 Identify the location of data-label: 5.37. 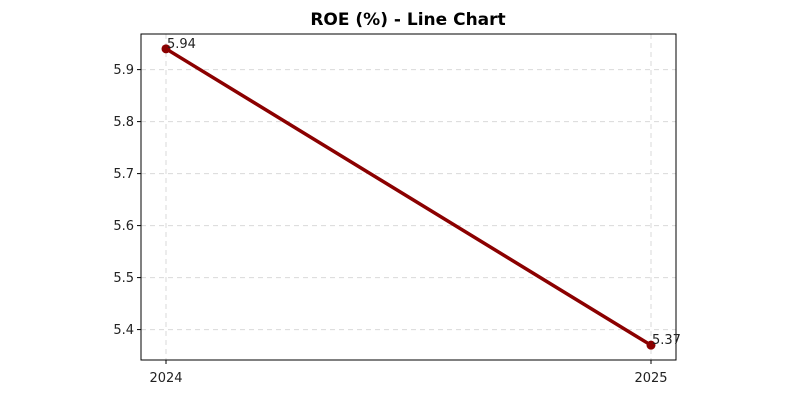
(666, 340).